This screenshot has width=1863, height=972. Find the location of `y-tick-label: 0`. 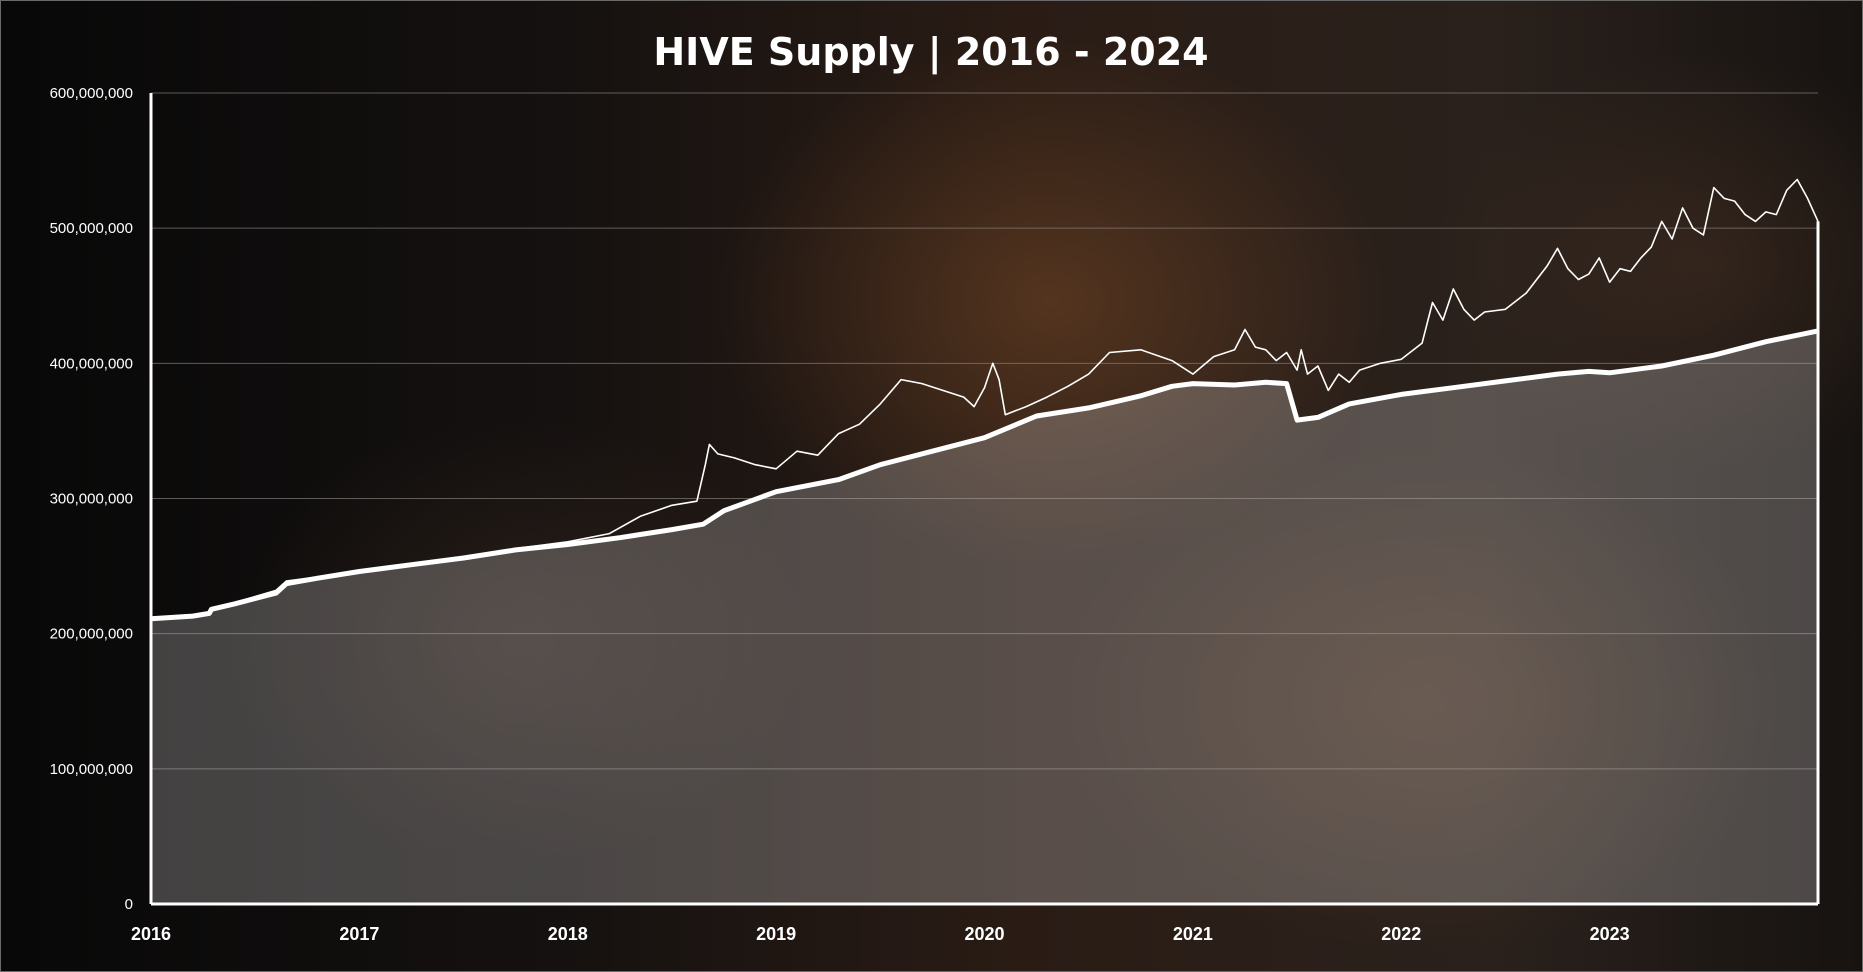

y-tick-label: 0 is located at coordinates (129, 904).